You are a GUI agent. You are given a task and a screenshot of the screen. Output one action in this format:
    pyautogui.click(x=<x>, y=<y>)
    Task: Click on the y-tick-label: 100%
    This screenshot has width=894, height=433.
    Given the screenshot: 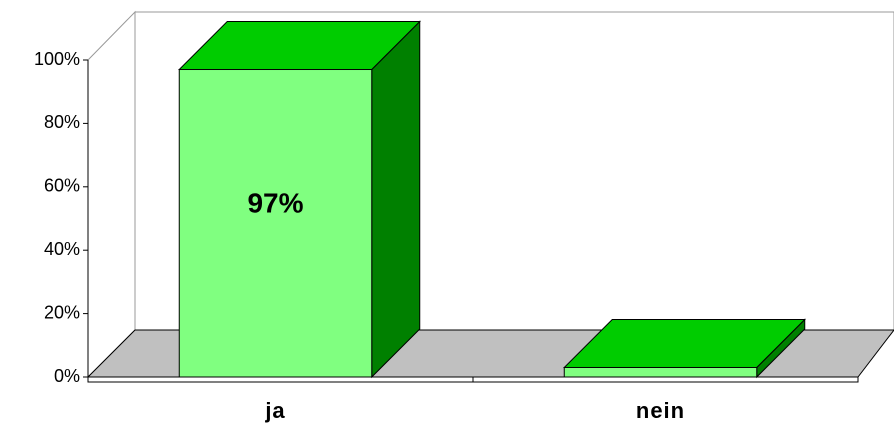 What is the action you would take?
    pyautogui.click(x=57, y=59)
    